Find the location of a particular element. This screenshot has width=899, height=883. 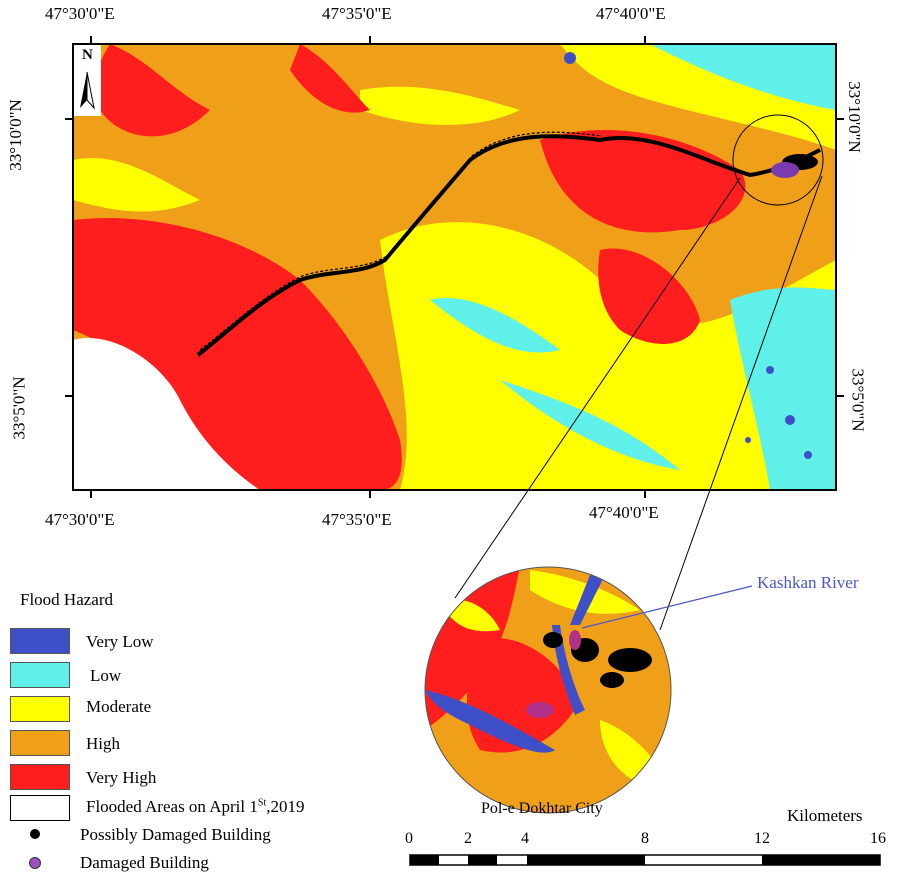

scale-tick-16: 16 is located at coordinates (878, 838).